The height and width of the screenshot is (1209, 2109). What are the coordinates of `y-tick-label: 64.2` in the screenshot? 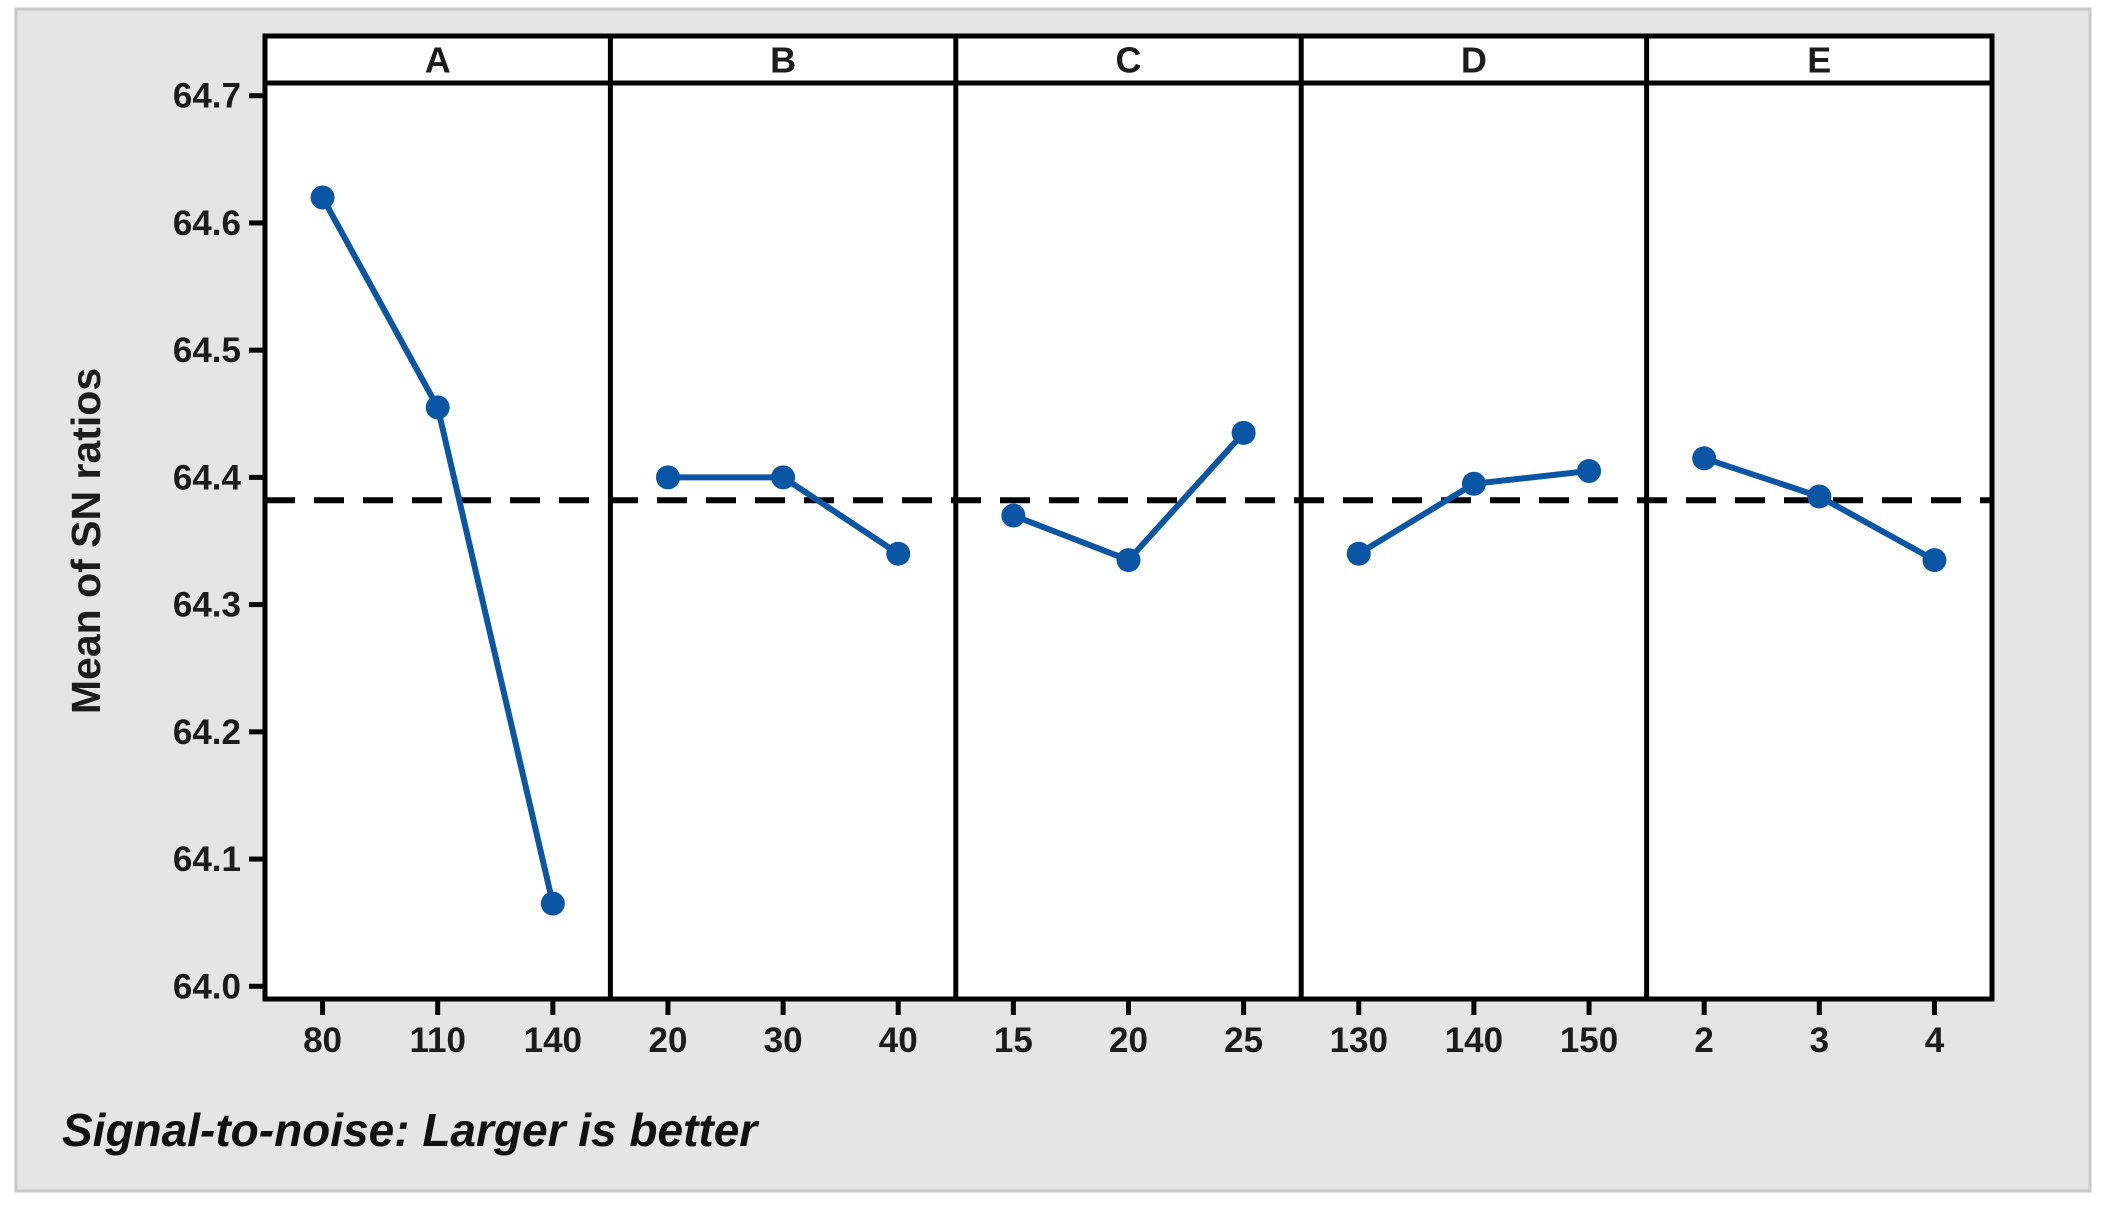 It's located at (207, 732).